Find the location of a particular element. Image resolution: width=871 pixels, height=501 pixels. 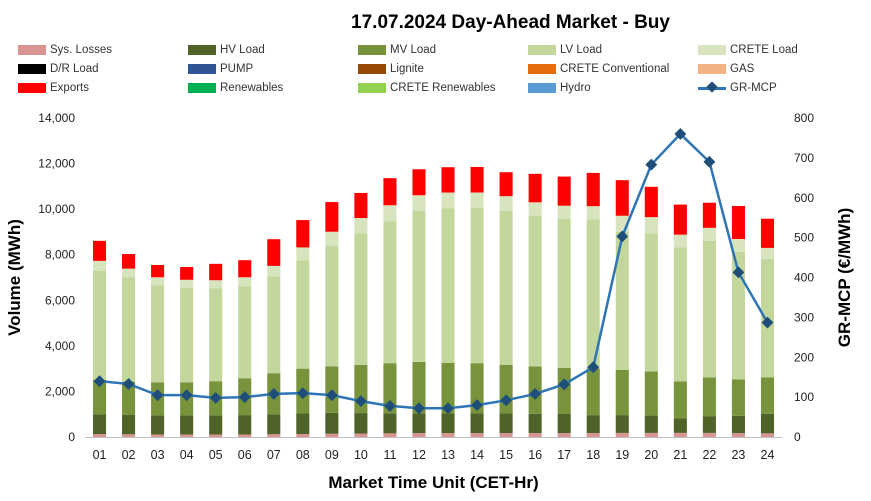

y2-tick-label: 200 is located at coordinates (804, 357).